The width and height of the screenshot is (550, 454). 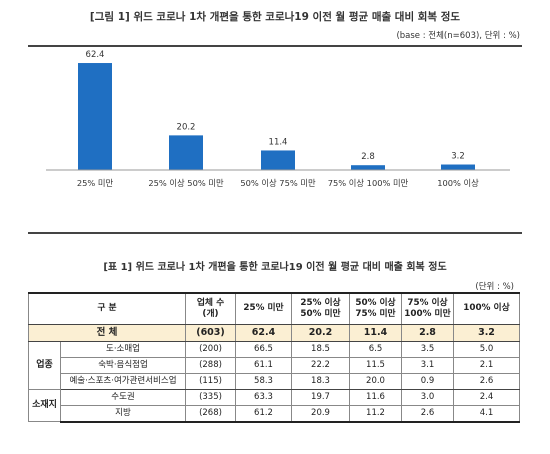 I want to click on row-value: 18.3, so click(x=320, y=381).